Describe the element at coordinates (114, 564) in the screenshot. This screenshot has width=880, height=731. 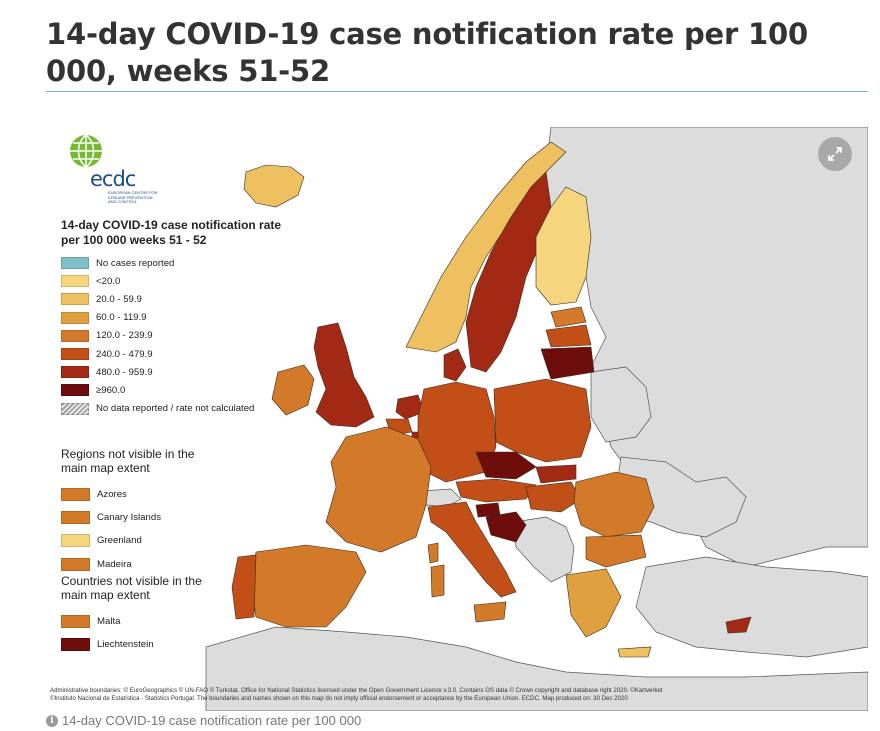
I see `legend-label: Madeira` at that location.